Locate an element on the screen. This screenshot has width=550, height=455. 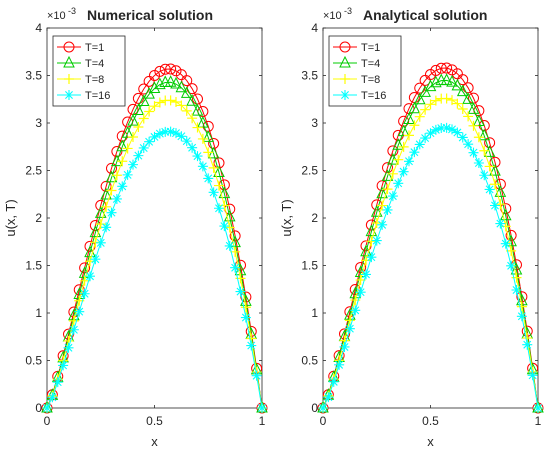
x-tick-label: 1 is located at coordinates (538, 421).